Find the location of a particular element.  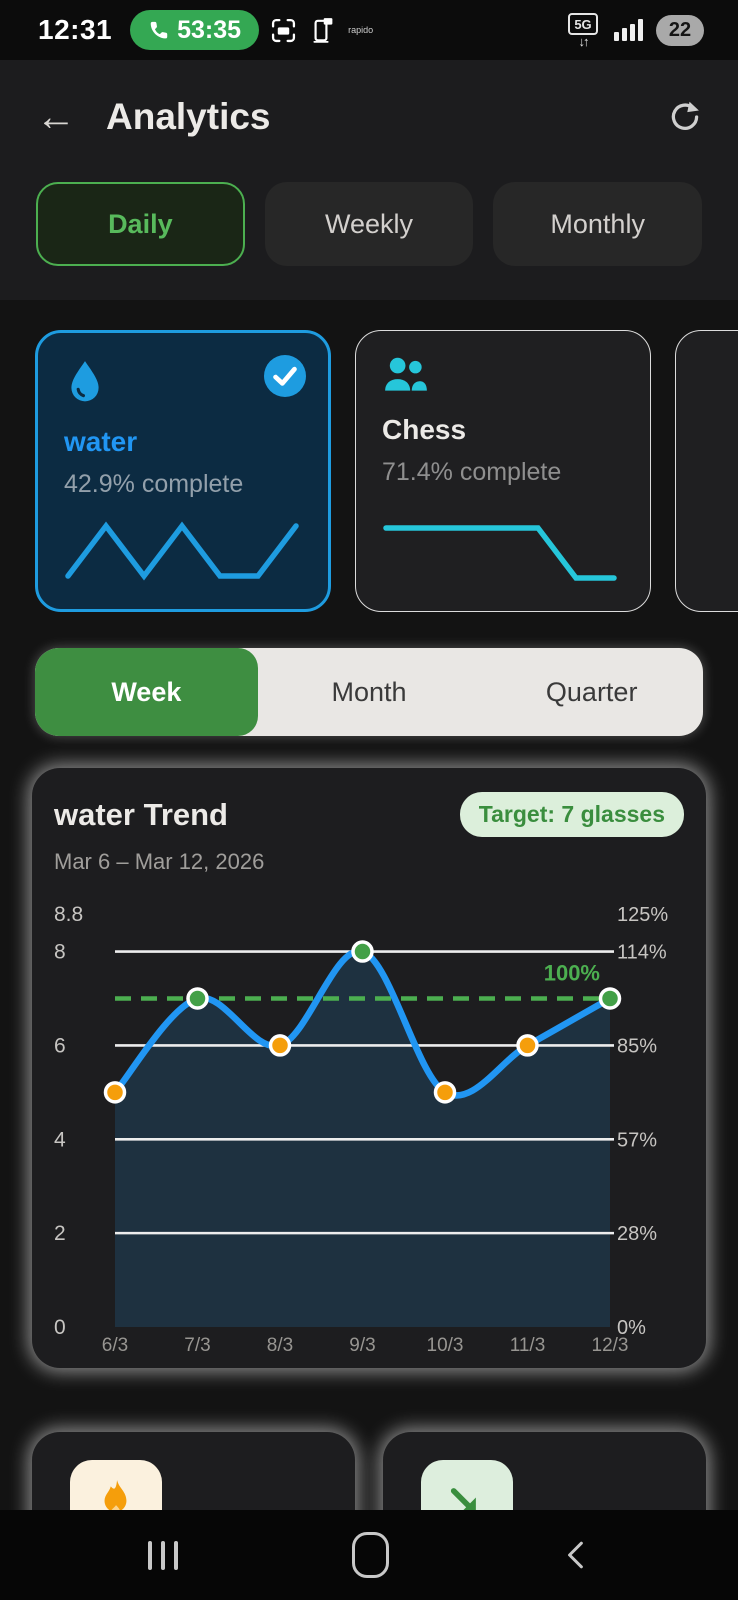

svg-text: 6 is located at coordinates (60, 1045).